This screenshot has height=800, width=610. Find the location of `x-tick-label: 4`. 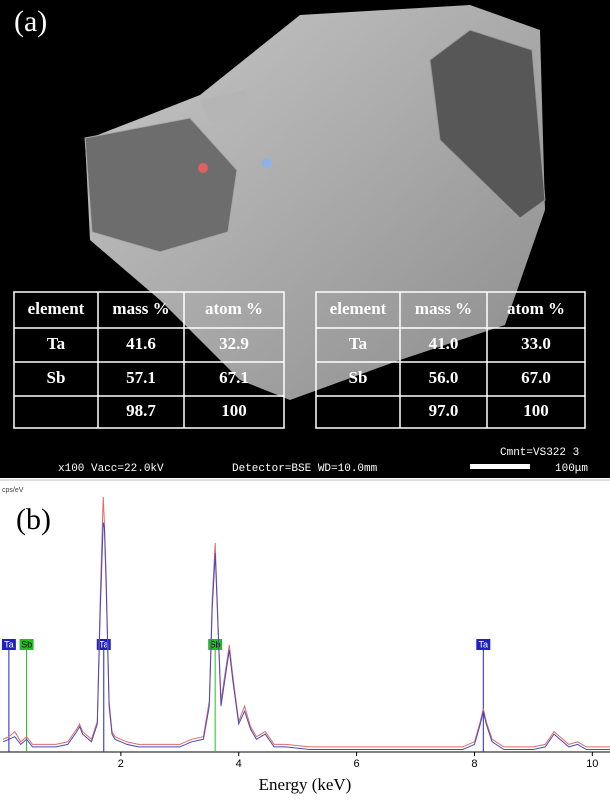

x-tick-label: 4 is located at coordinates (239, 764).